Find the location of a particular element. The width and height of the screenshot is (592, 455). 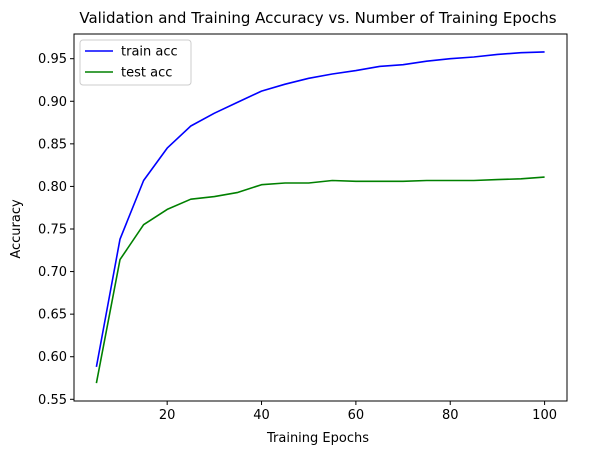

legend-entry-label: train acc is located at coordinates (149, 52).